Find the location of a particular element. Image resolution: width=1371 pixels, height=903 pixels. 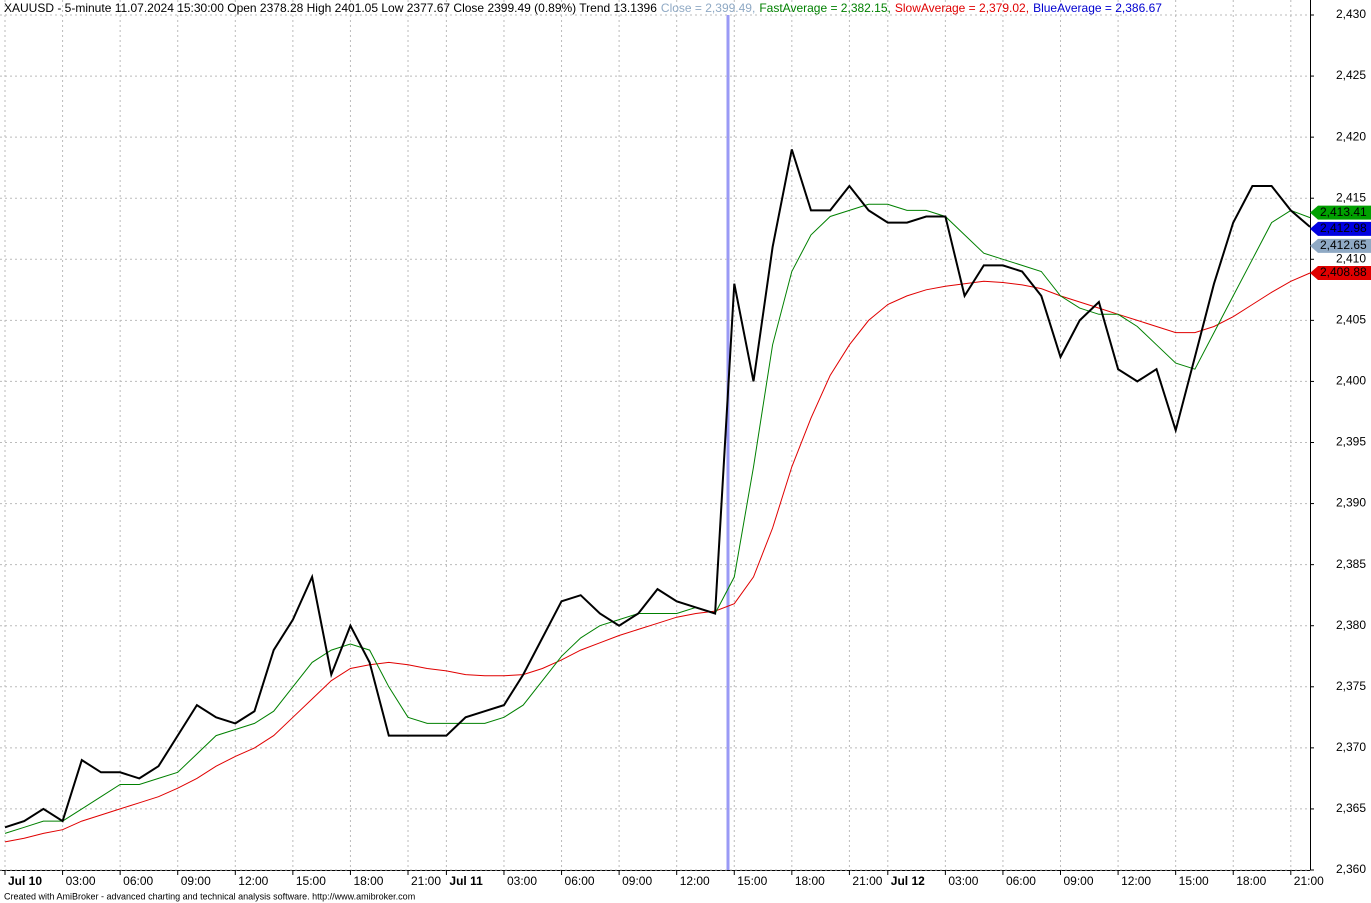

x-tick-label: Jul 11 is located at coordinates (466, 881).